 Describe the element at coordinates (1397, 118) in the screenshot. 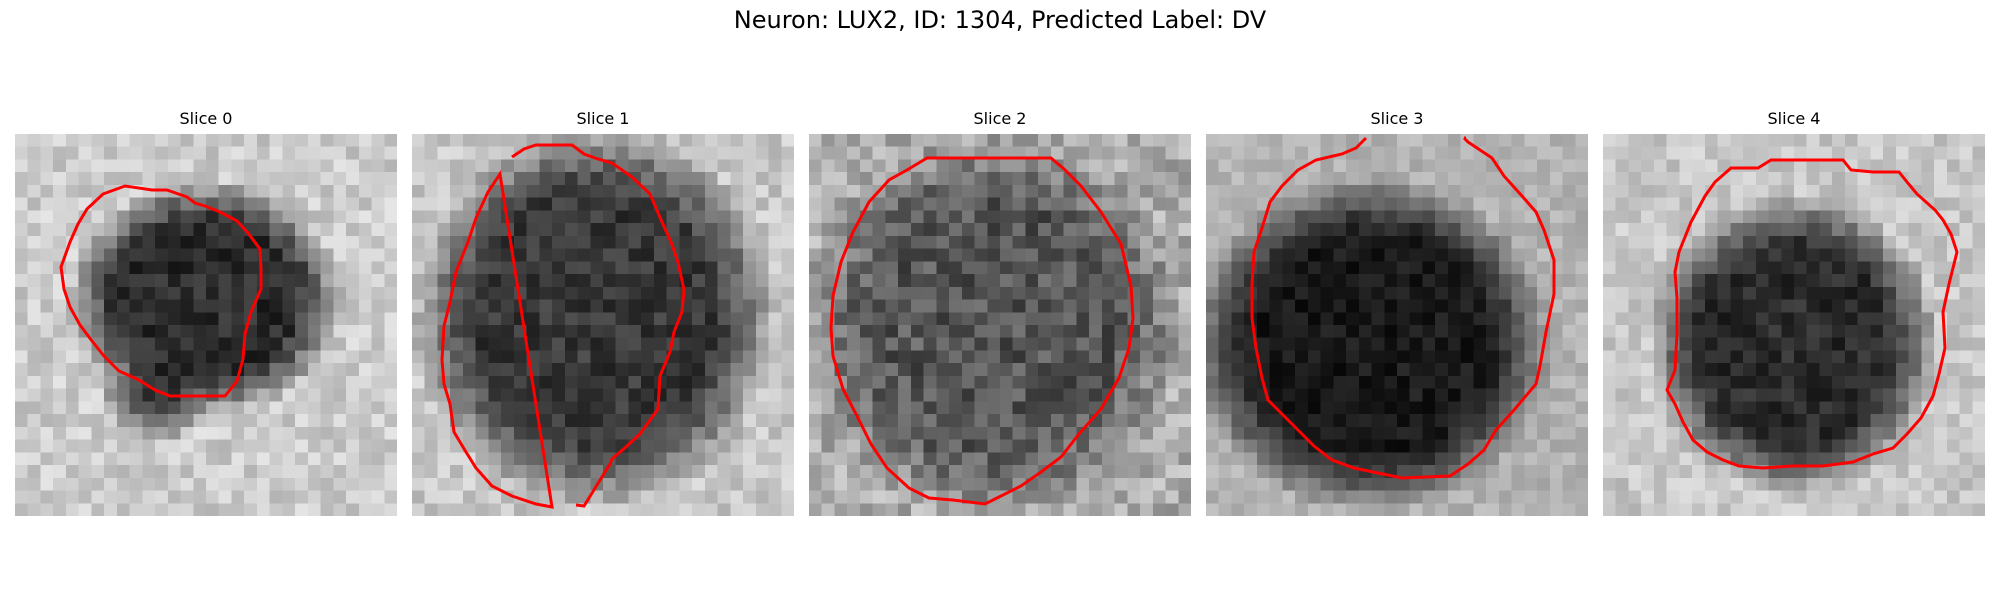

I see `slice-title: Slice 3` at that location.